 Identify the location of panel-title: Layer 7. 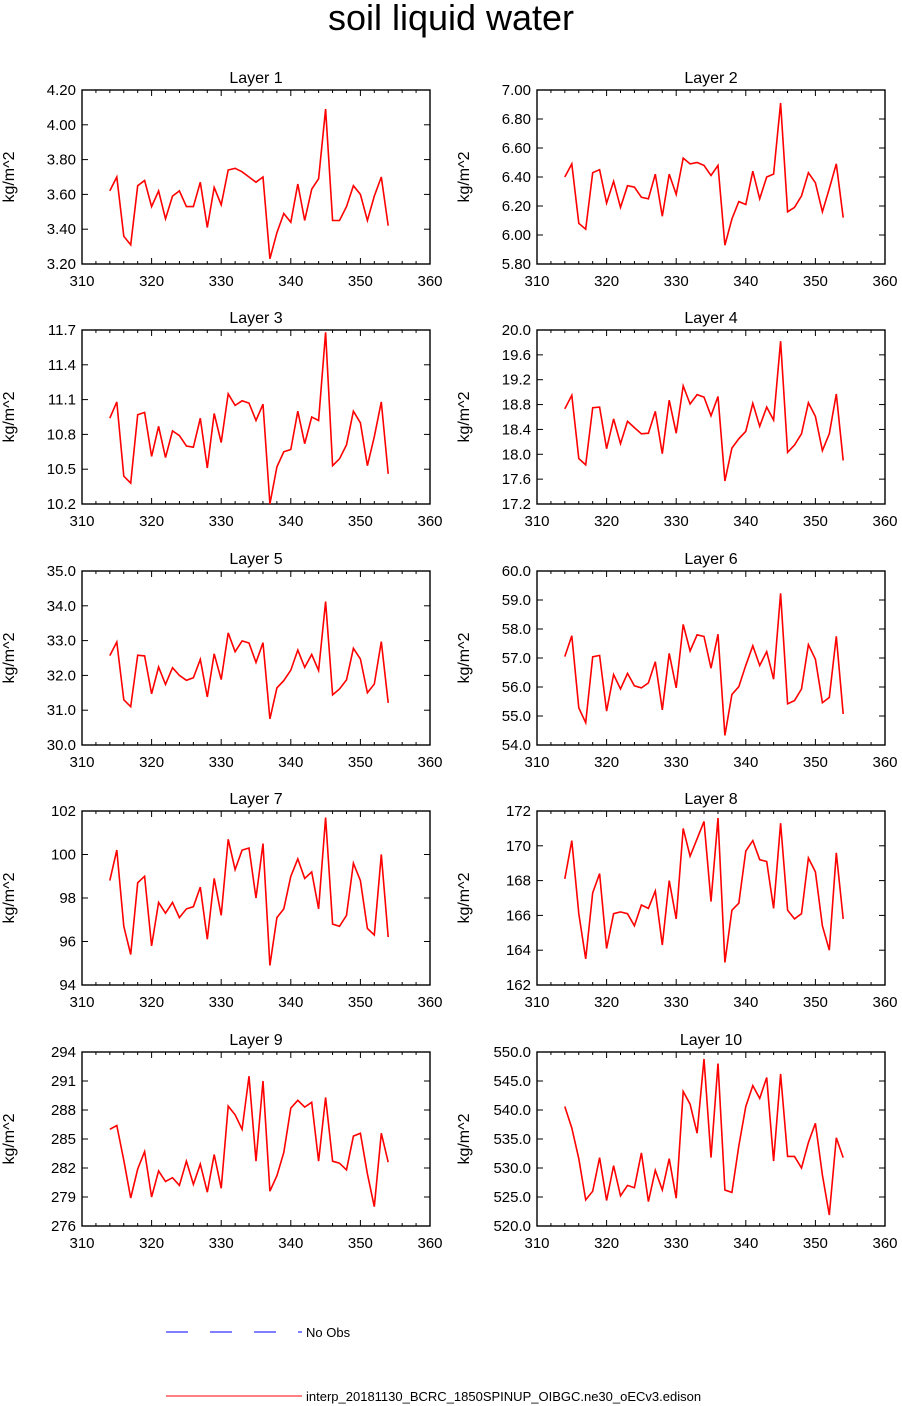
(255, 799).